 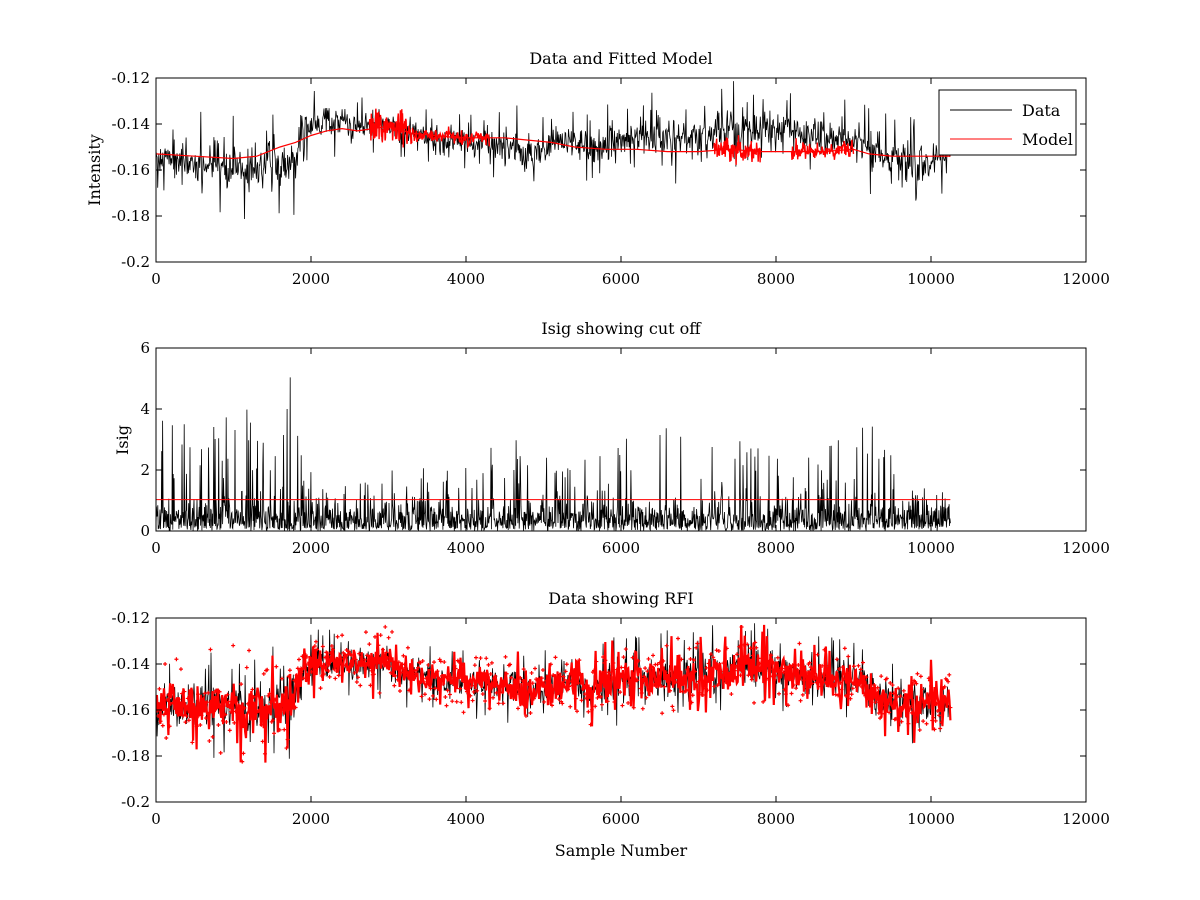 I want to click on y-tick-label: 6, so click(x=145, y=348).